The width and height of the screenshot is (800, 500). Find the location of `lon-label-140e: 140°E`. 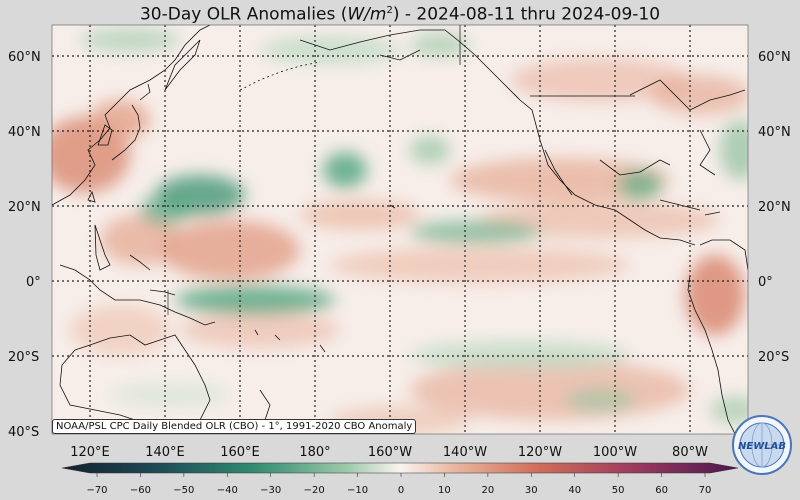

lon-label-140e: 140°E is located at coordinates (165, 452).